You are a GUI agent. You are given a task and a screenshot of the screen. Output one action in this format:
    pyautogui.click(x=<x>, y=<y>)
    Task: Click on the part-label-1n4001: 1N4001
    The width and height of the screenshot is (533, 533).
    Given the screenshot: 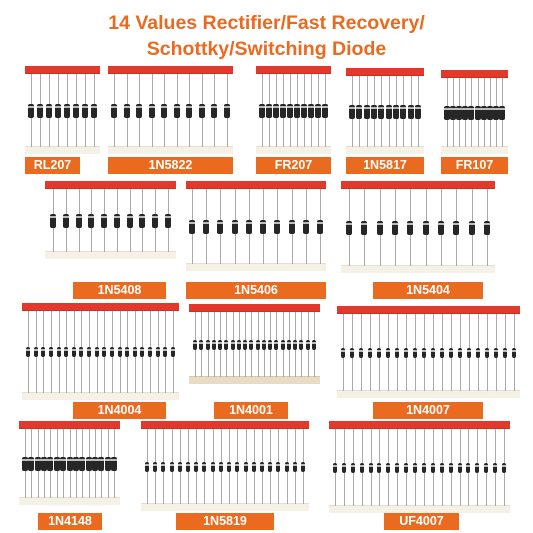 What is the action you would take?
    pyautogui.click(x=251, y=410)
    